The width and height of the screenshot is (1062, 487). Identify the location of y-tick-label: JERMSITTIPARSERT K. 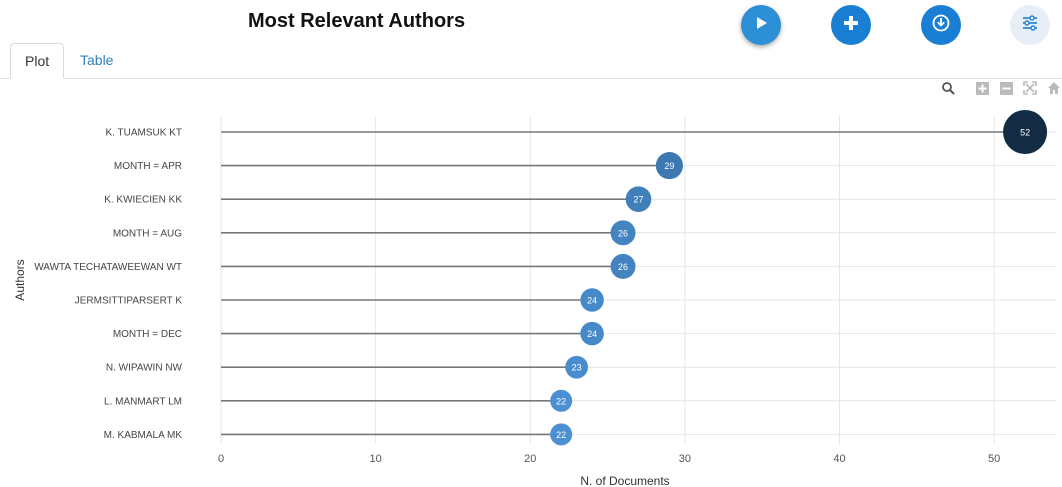
(129, 301).